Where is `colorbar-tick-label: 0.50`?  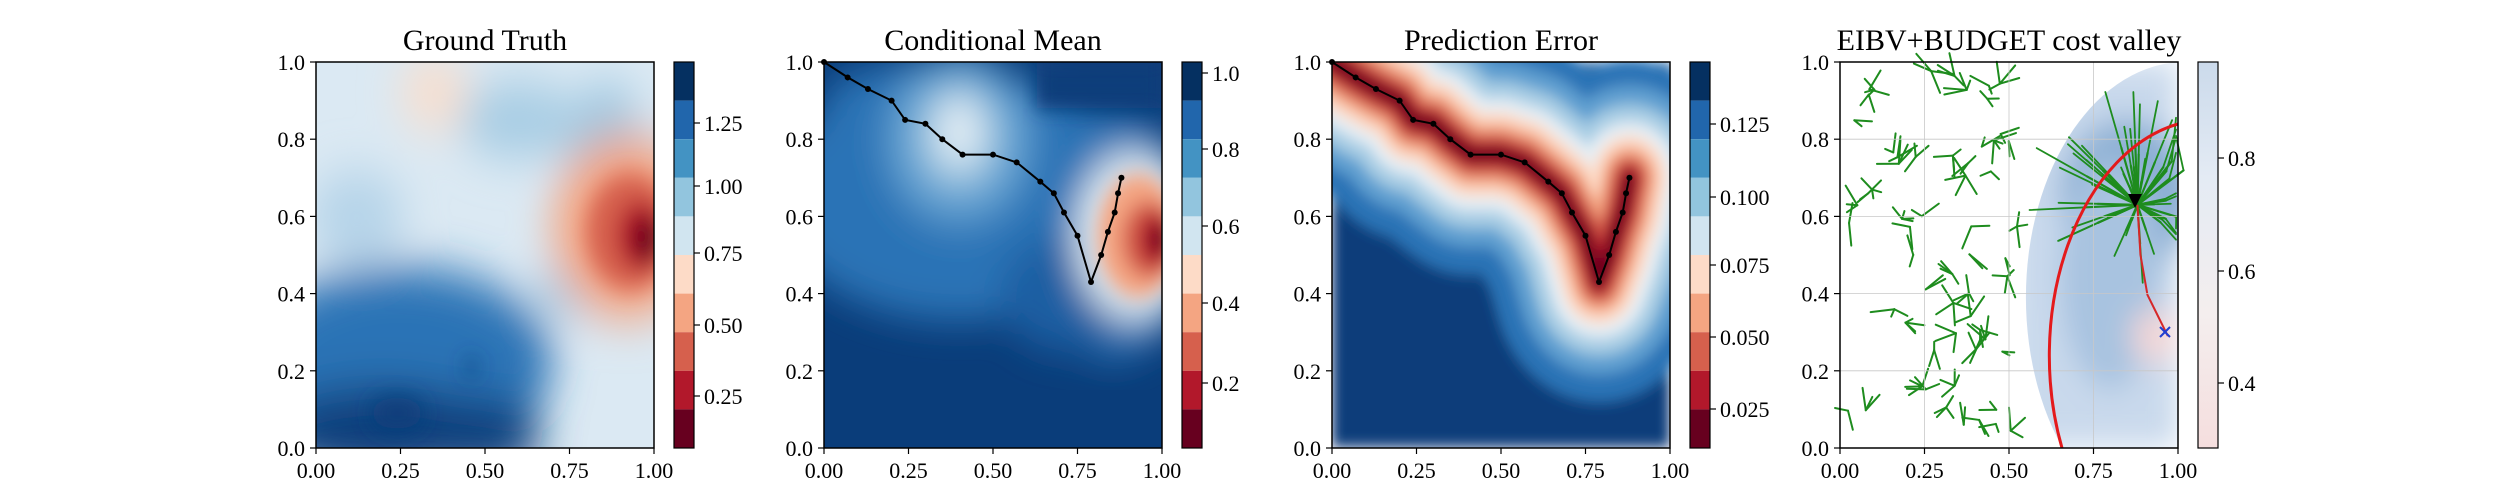
colorbar-tick-label: 0.50 is located at coordinates (723, 325).